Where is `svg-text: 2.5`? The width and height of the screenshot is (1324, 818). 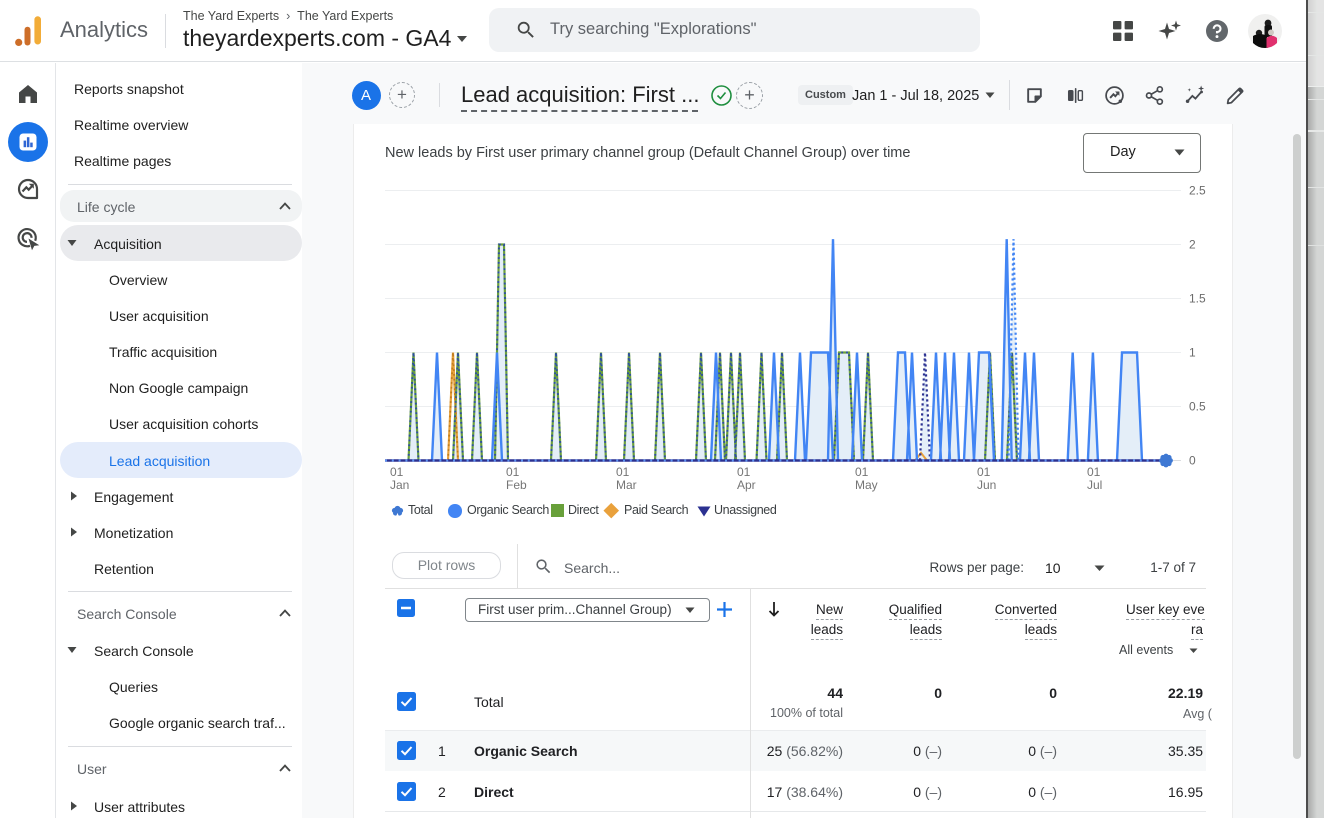 svg-text: 2.5 is located at coordinates (1197, 191).